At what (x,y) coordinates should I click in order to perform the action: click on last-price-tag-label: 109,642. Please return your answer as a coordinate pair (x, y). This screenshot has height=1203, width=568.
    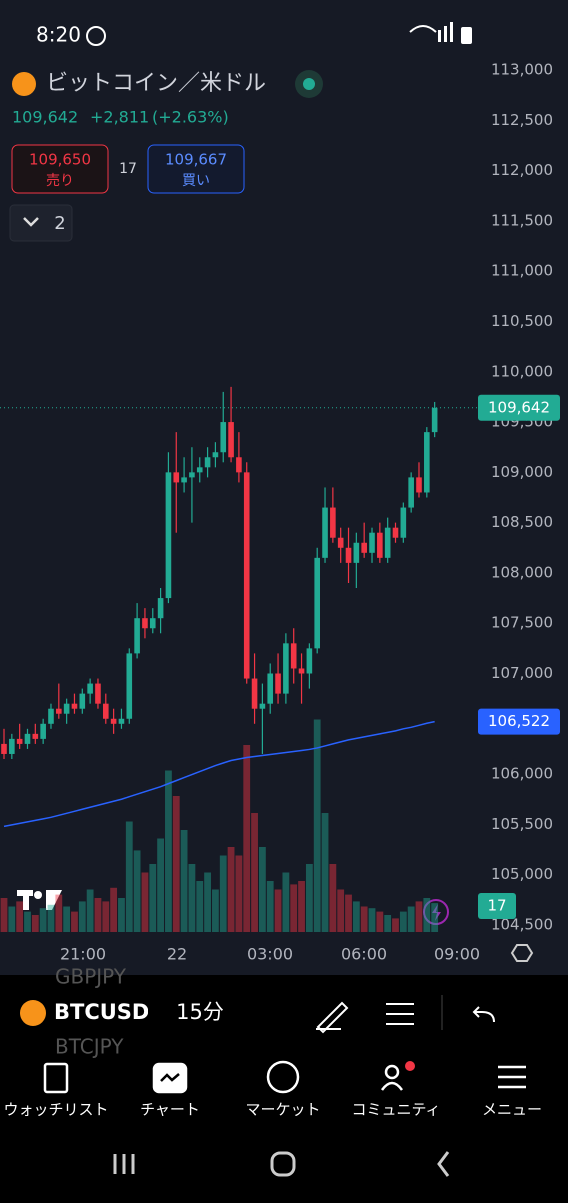
    Looking at the image, I should click on (519, 407).